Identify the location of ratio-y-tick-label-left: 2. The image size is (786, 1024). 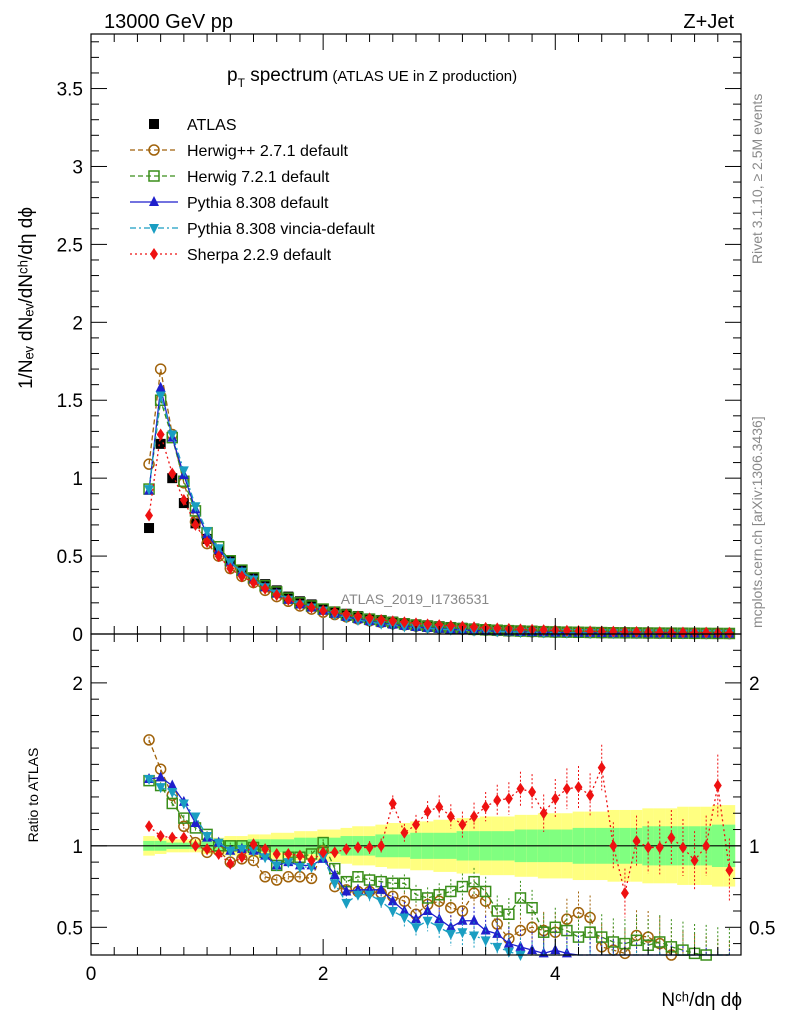
(77, 684).